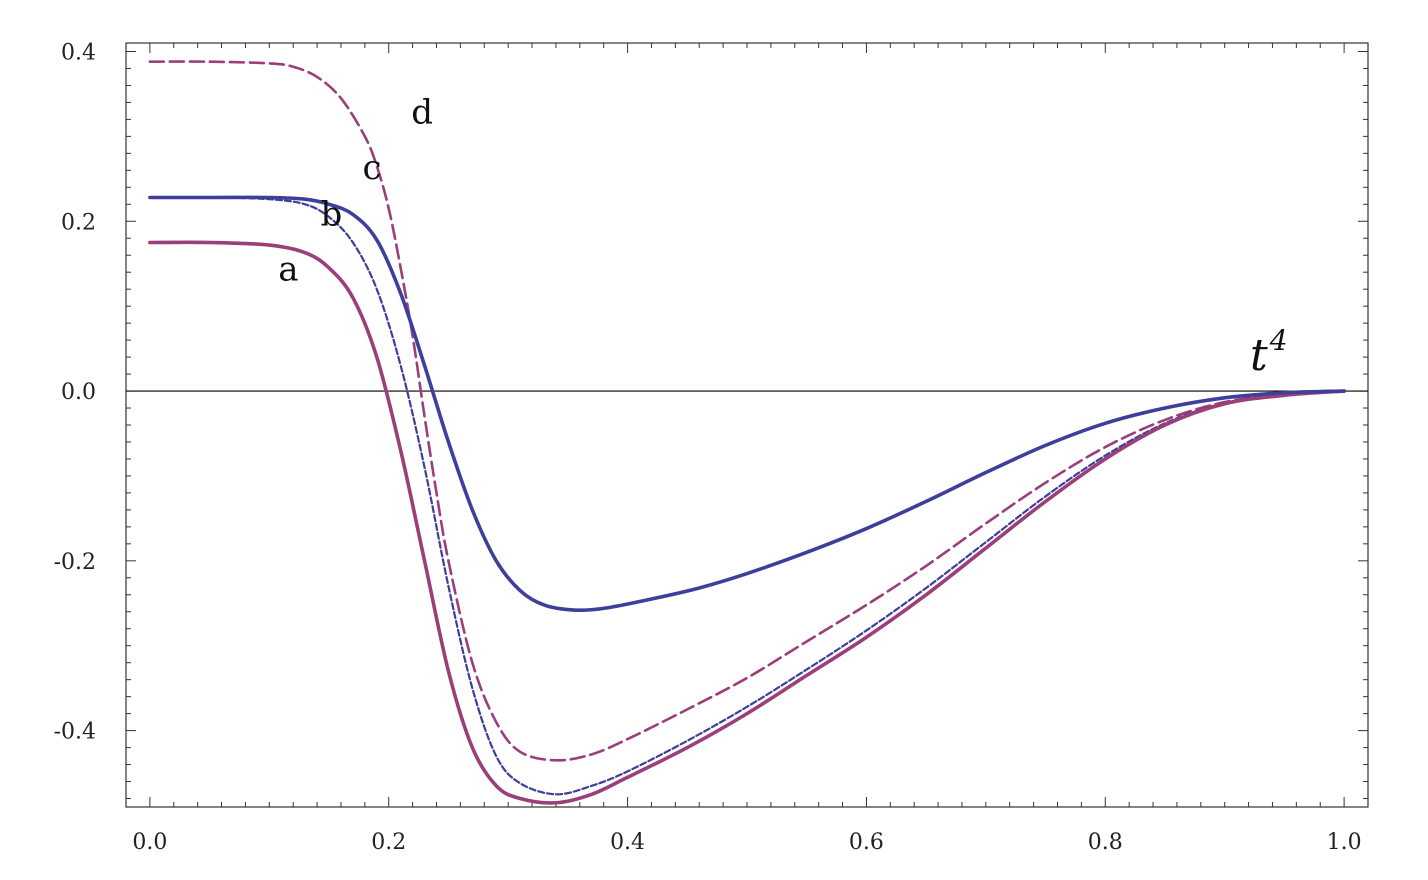 This screenshot has height=880, width=1428. What do you see at coordinates (1344, 842) in the screenshot?
I see `x-tick-label: 1.0` at bounding box center [1344, 842].